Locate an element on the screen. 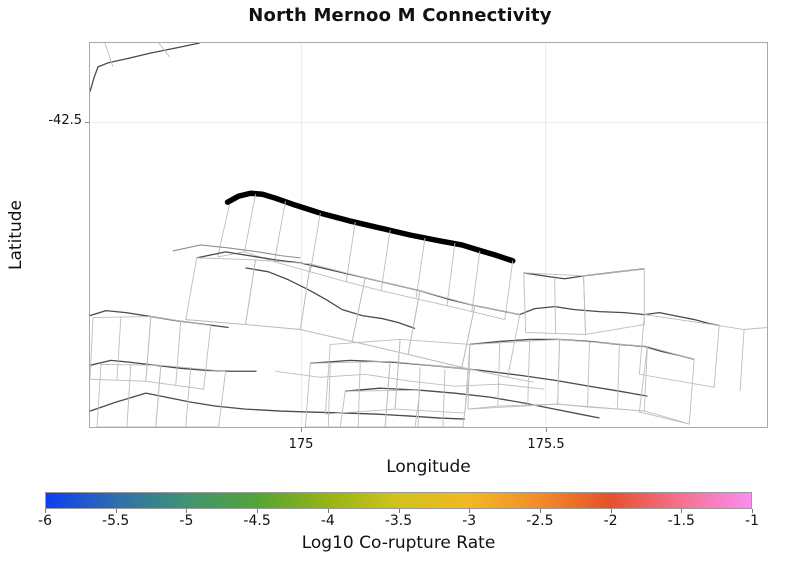 The height and width of the screenshot is (574, 800). colorbar-tick-label: -3 is located at coordinates (469, 521).